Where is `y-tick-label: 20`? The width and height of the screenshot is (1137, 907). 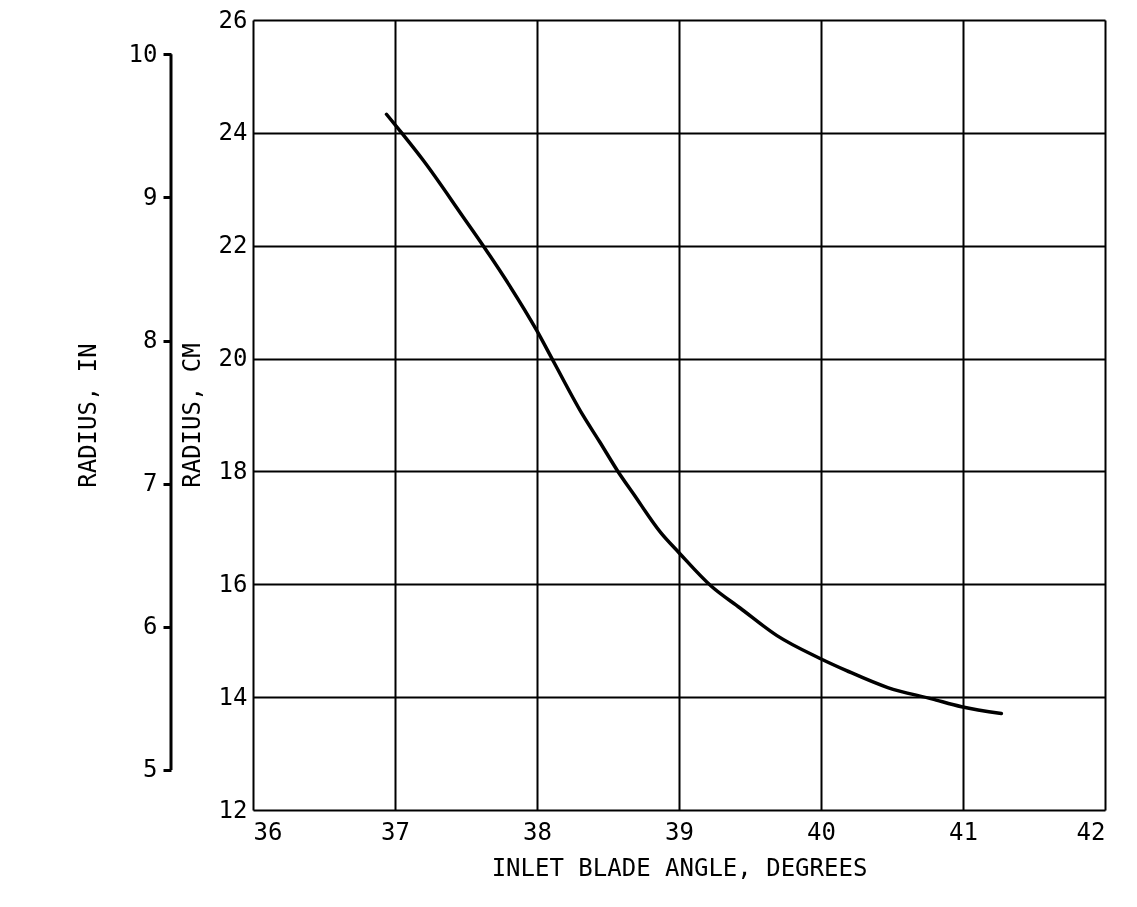 y-tick-label: 20 is located at coordinates (233, 358).